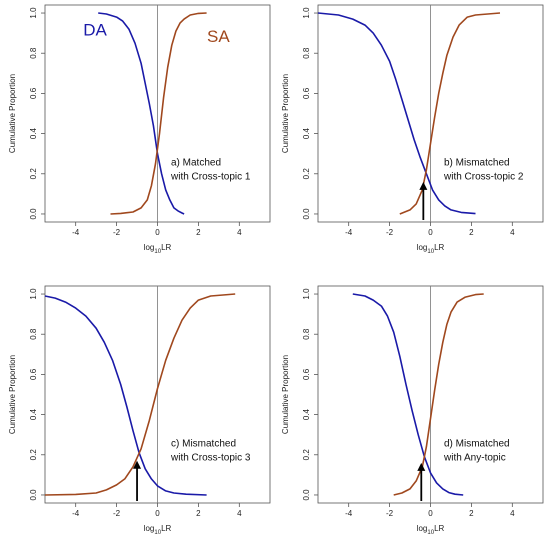  I want to click on series-label-da: DA, so click(95, 29).